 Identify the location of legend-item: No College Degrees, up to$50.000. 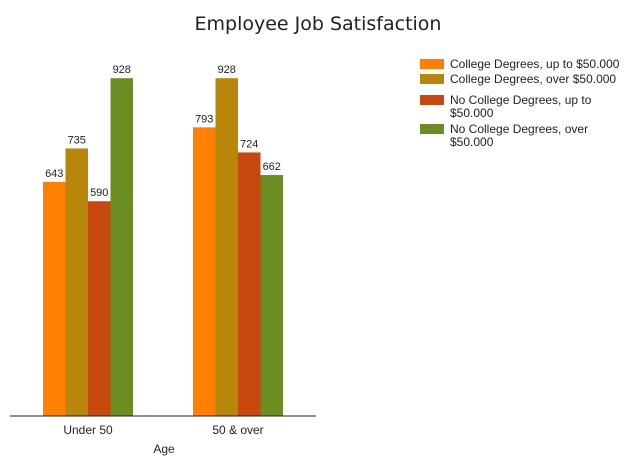
(506, 106).